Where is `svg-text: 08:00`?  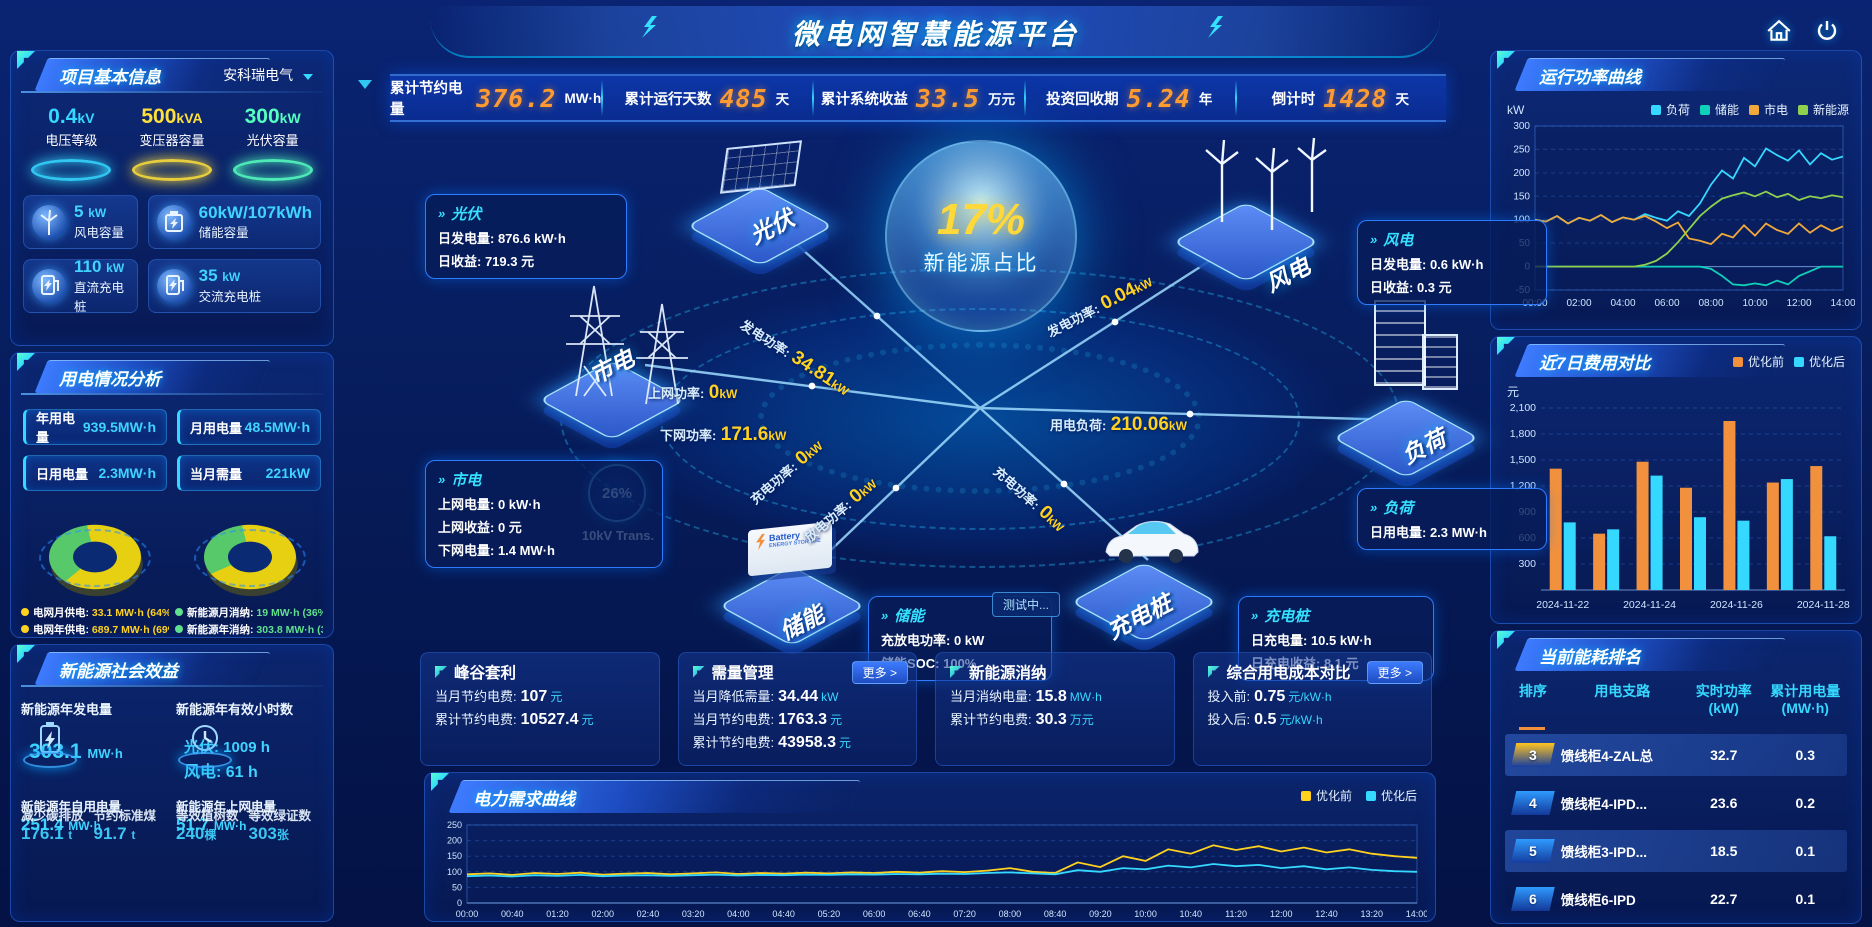 svg-text: 08:00 is located at coordinates (1710, 303).